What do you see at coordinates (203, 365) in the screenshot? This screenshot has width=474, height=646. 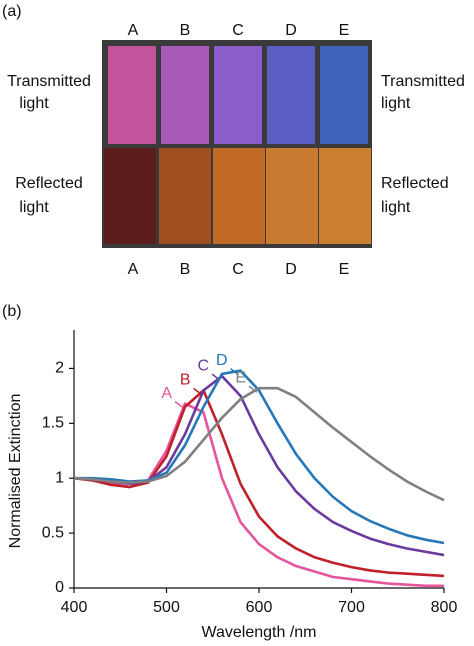 I see `series-label: C` at bounding box center [203, 365].